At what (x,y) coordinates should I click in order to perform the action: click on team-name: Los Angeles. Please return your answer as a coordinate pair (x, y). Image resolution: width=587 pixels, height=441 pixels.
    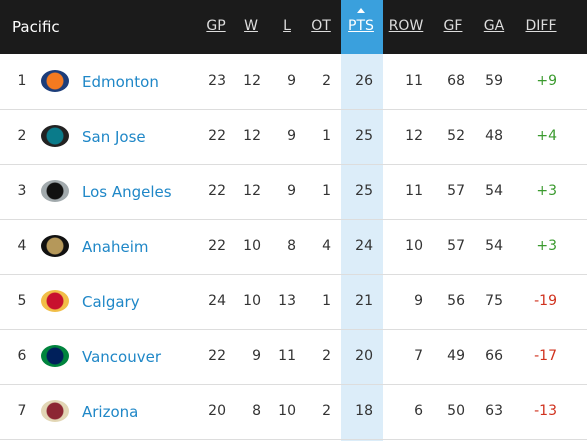
    Looking at the image, I should click on (127, 192).